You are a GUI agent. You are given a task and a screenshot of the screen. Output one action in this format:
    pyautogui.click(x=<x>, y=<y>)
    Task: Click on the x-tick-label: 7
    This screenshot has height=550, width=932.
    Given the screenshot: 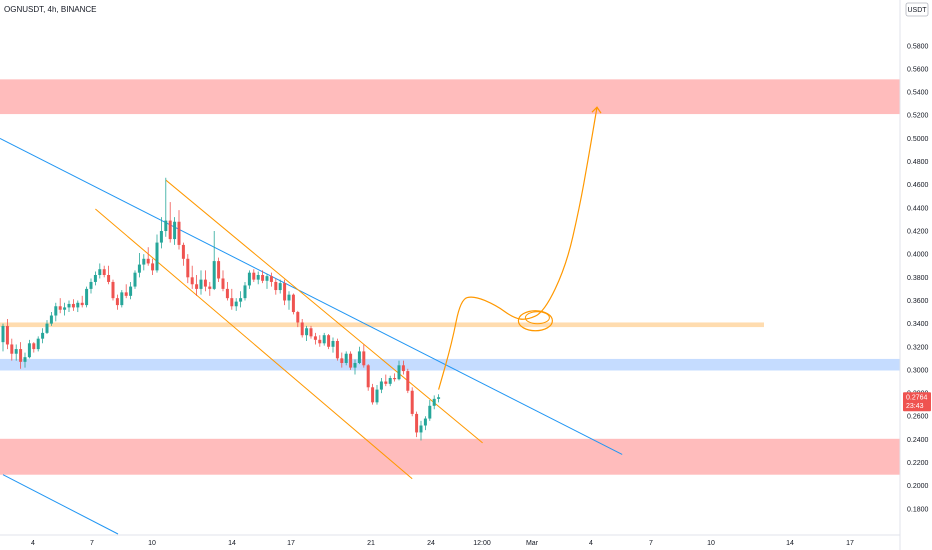 What is the action you would take?
    pyautogui.click(x=651, y=543)
    